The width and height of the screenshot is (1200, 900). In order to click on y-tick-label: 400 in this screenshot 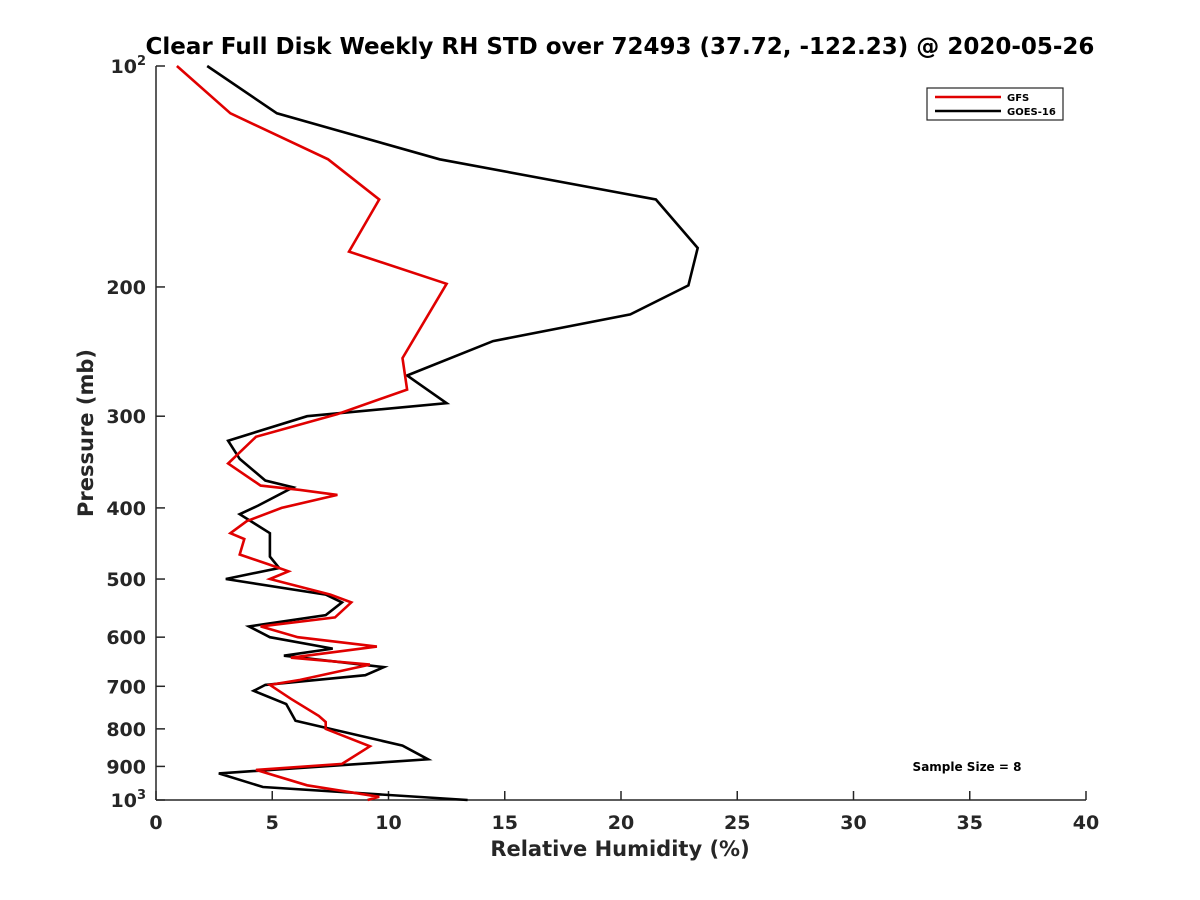, I will do `click(126, 509)`.